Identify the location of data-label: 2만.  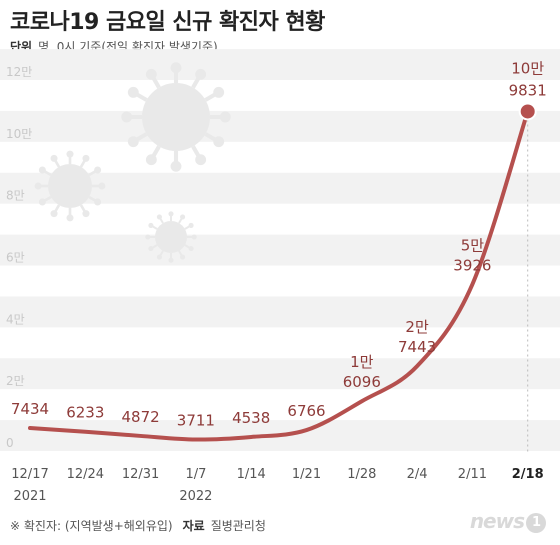
(417, 327).